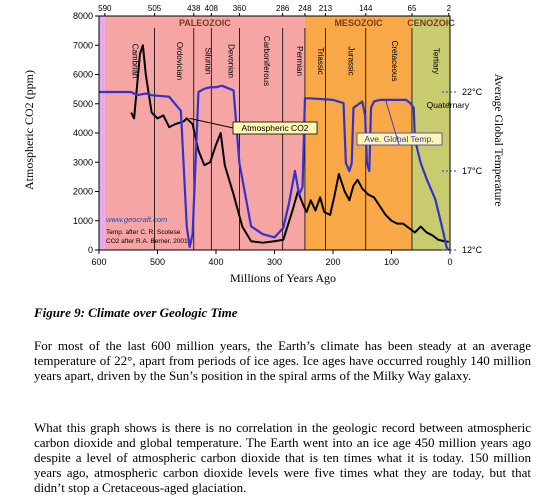  What do you see at coordinates (83, 75) in the screenshot?
I see `y-tick-label-6: 6000` at bounding box center [83, 75].